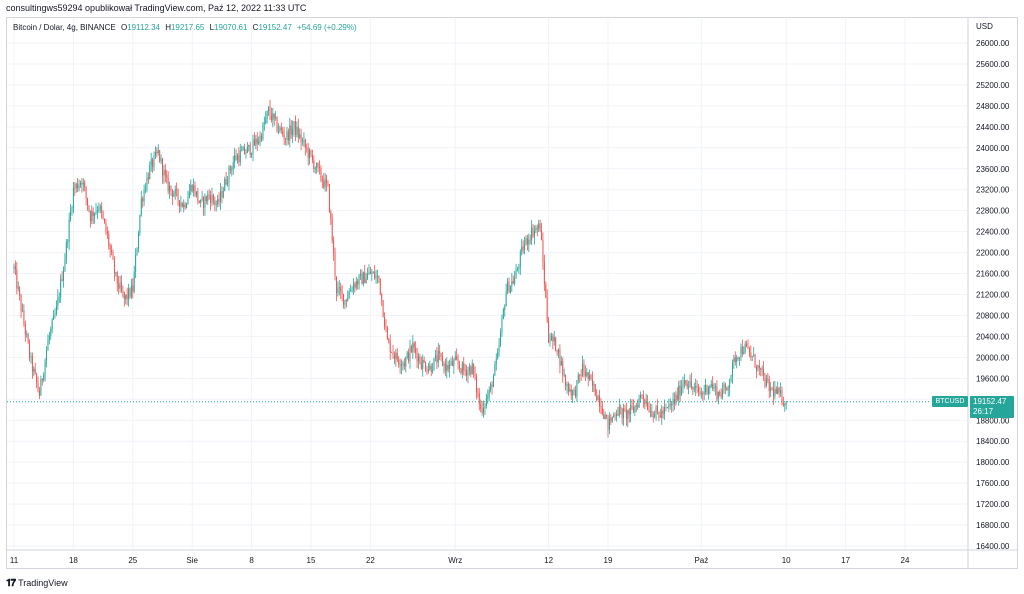 The width and height of the screenshot is (1024, 594). I want to click on y-tick-label: 17600.00, so click(993, 483).